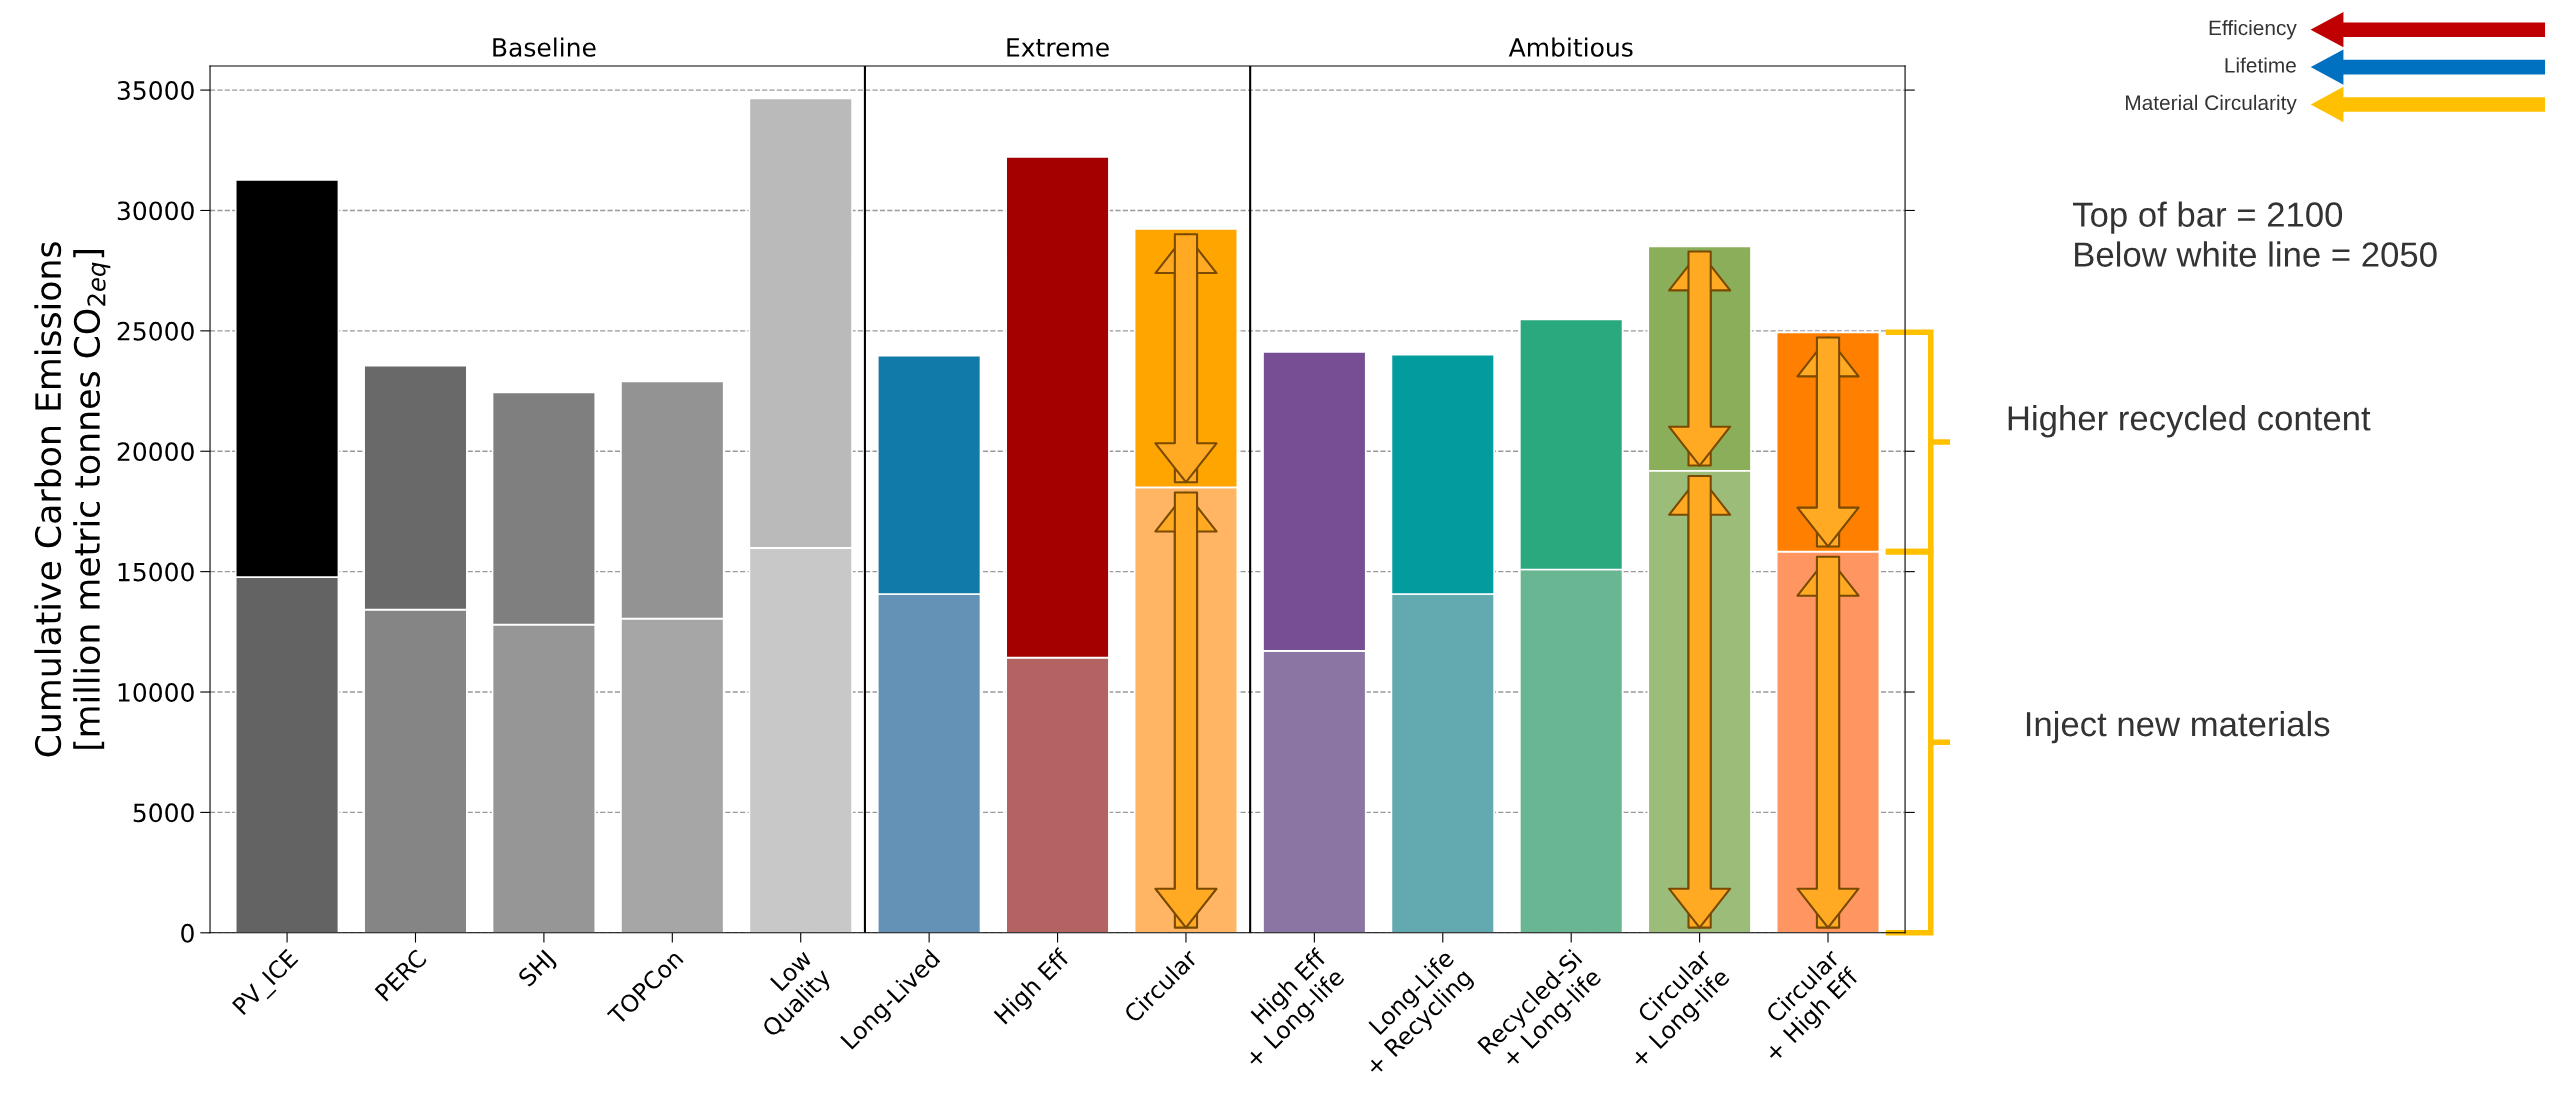 Image resolution: width=2552 pixels, height=1100 pixels. Describe the element at coordinates (156, 692) in the screenshot. I see `y-tick-label: 10000` at that location.